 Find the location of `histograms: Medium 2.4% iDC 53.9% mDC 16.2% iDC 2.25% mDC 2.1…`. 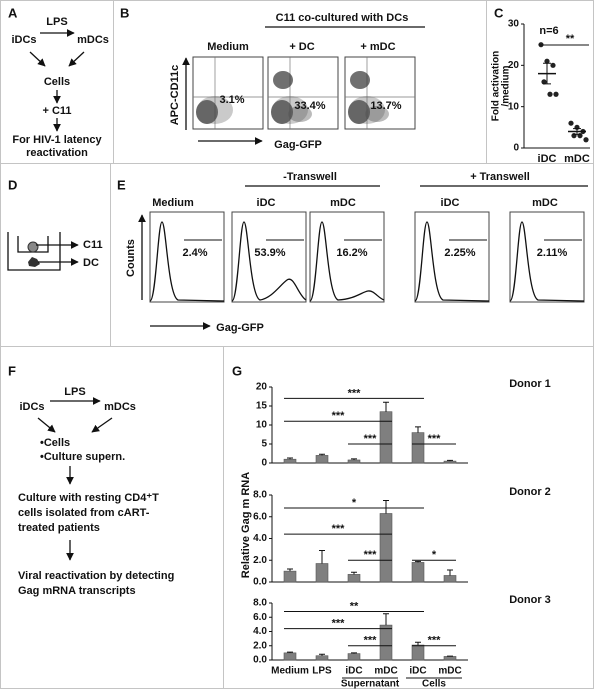

histograms: Medium 2.4% iDC 53.9% mDC 16.2% iDC 2.25% mDC 2.1… is located at coordinates (367, 250).